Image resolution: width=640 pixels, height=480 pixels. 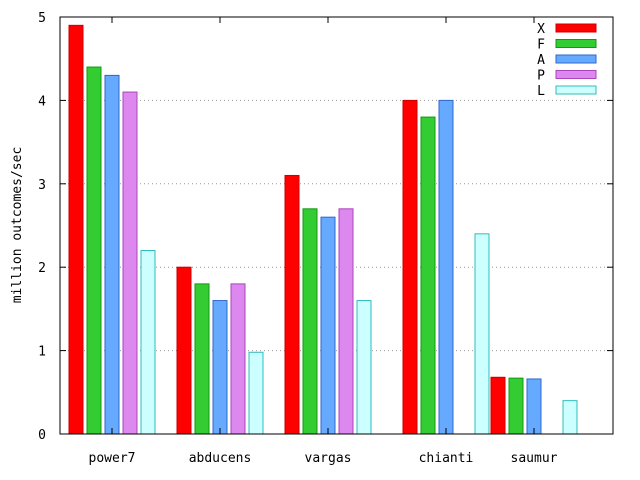 I want to click on x-tick-label: chianti, so click(x=446, y=458).